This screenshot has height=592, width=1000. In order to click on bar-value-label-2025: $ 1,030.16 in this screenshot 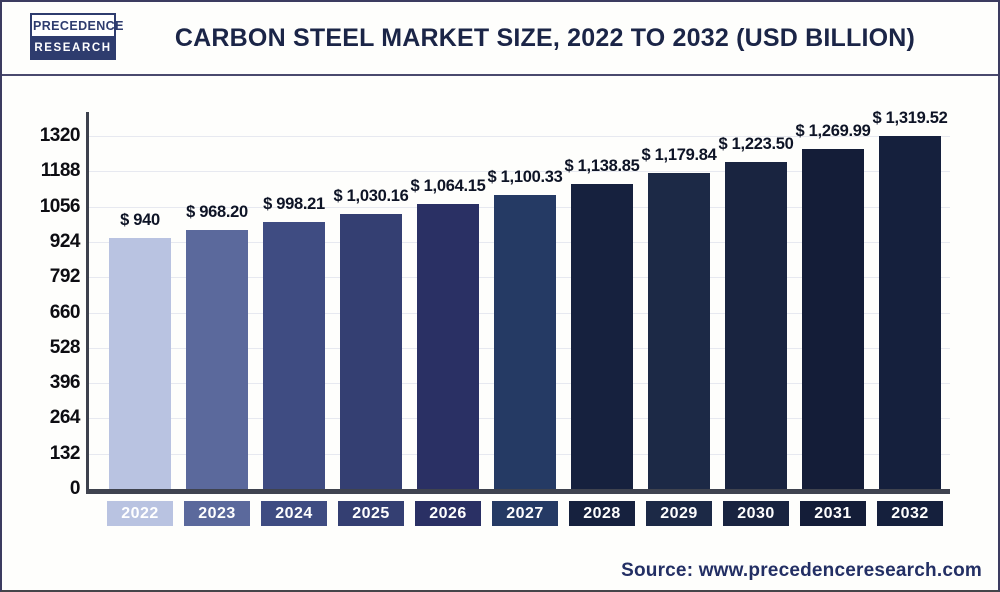, I will do `click(371, 195)`.